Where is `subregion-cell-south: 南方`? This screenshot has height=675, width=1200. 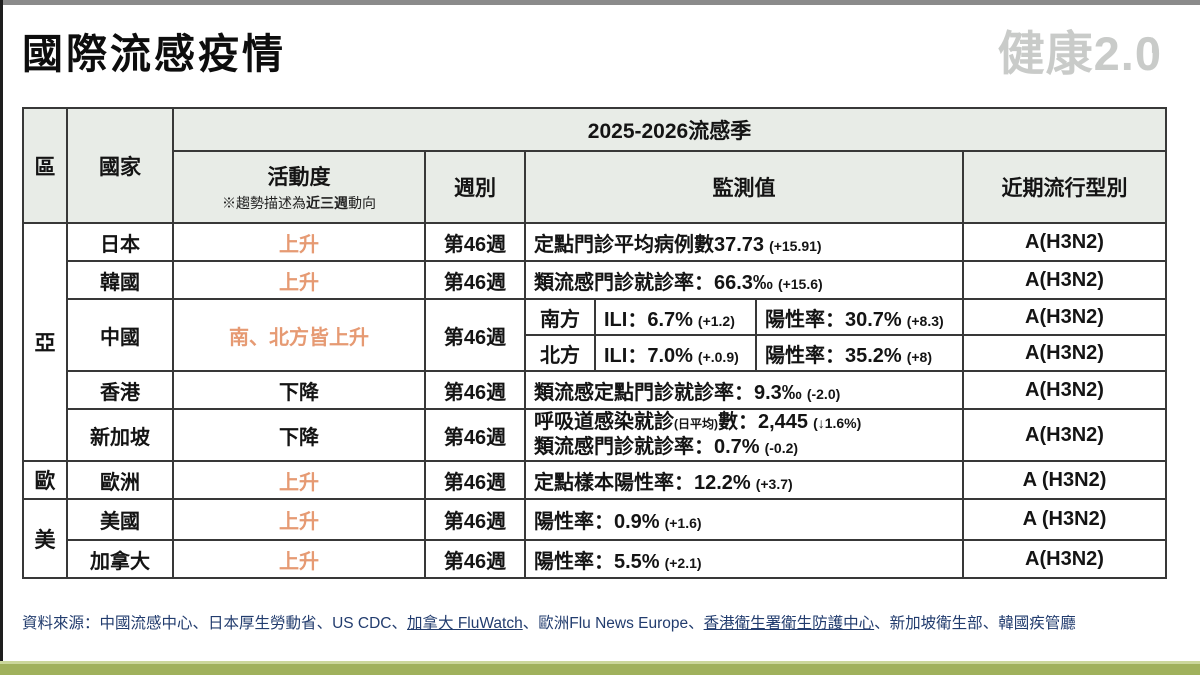
subregion-cell-south: 南方 is located at coordinates (560, 317).